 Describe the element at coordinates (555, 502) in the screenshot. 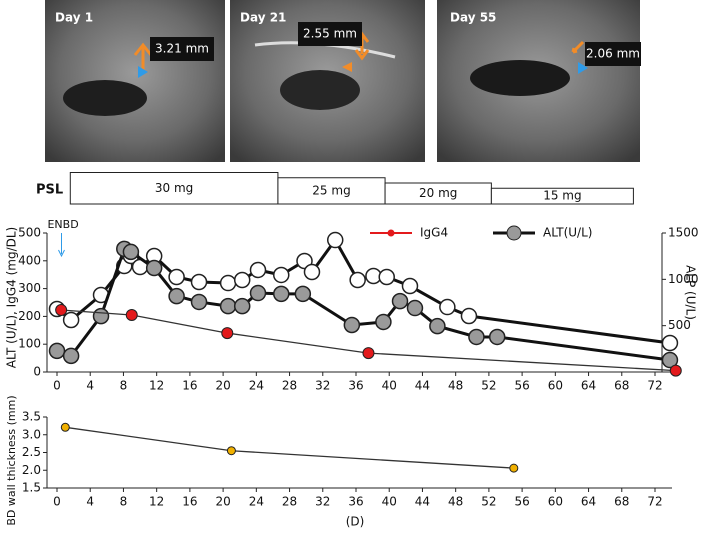

I see `x-tick-label: 60` at that location.